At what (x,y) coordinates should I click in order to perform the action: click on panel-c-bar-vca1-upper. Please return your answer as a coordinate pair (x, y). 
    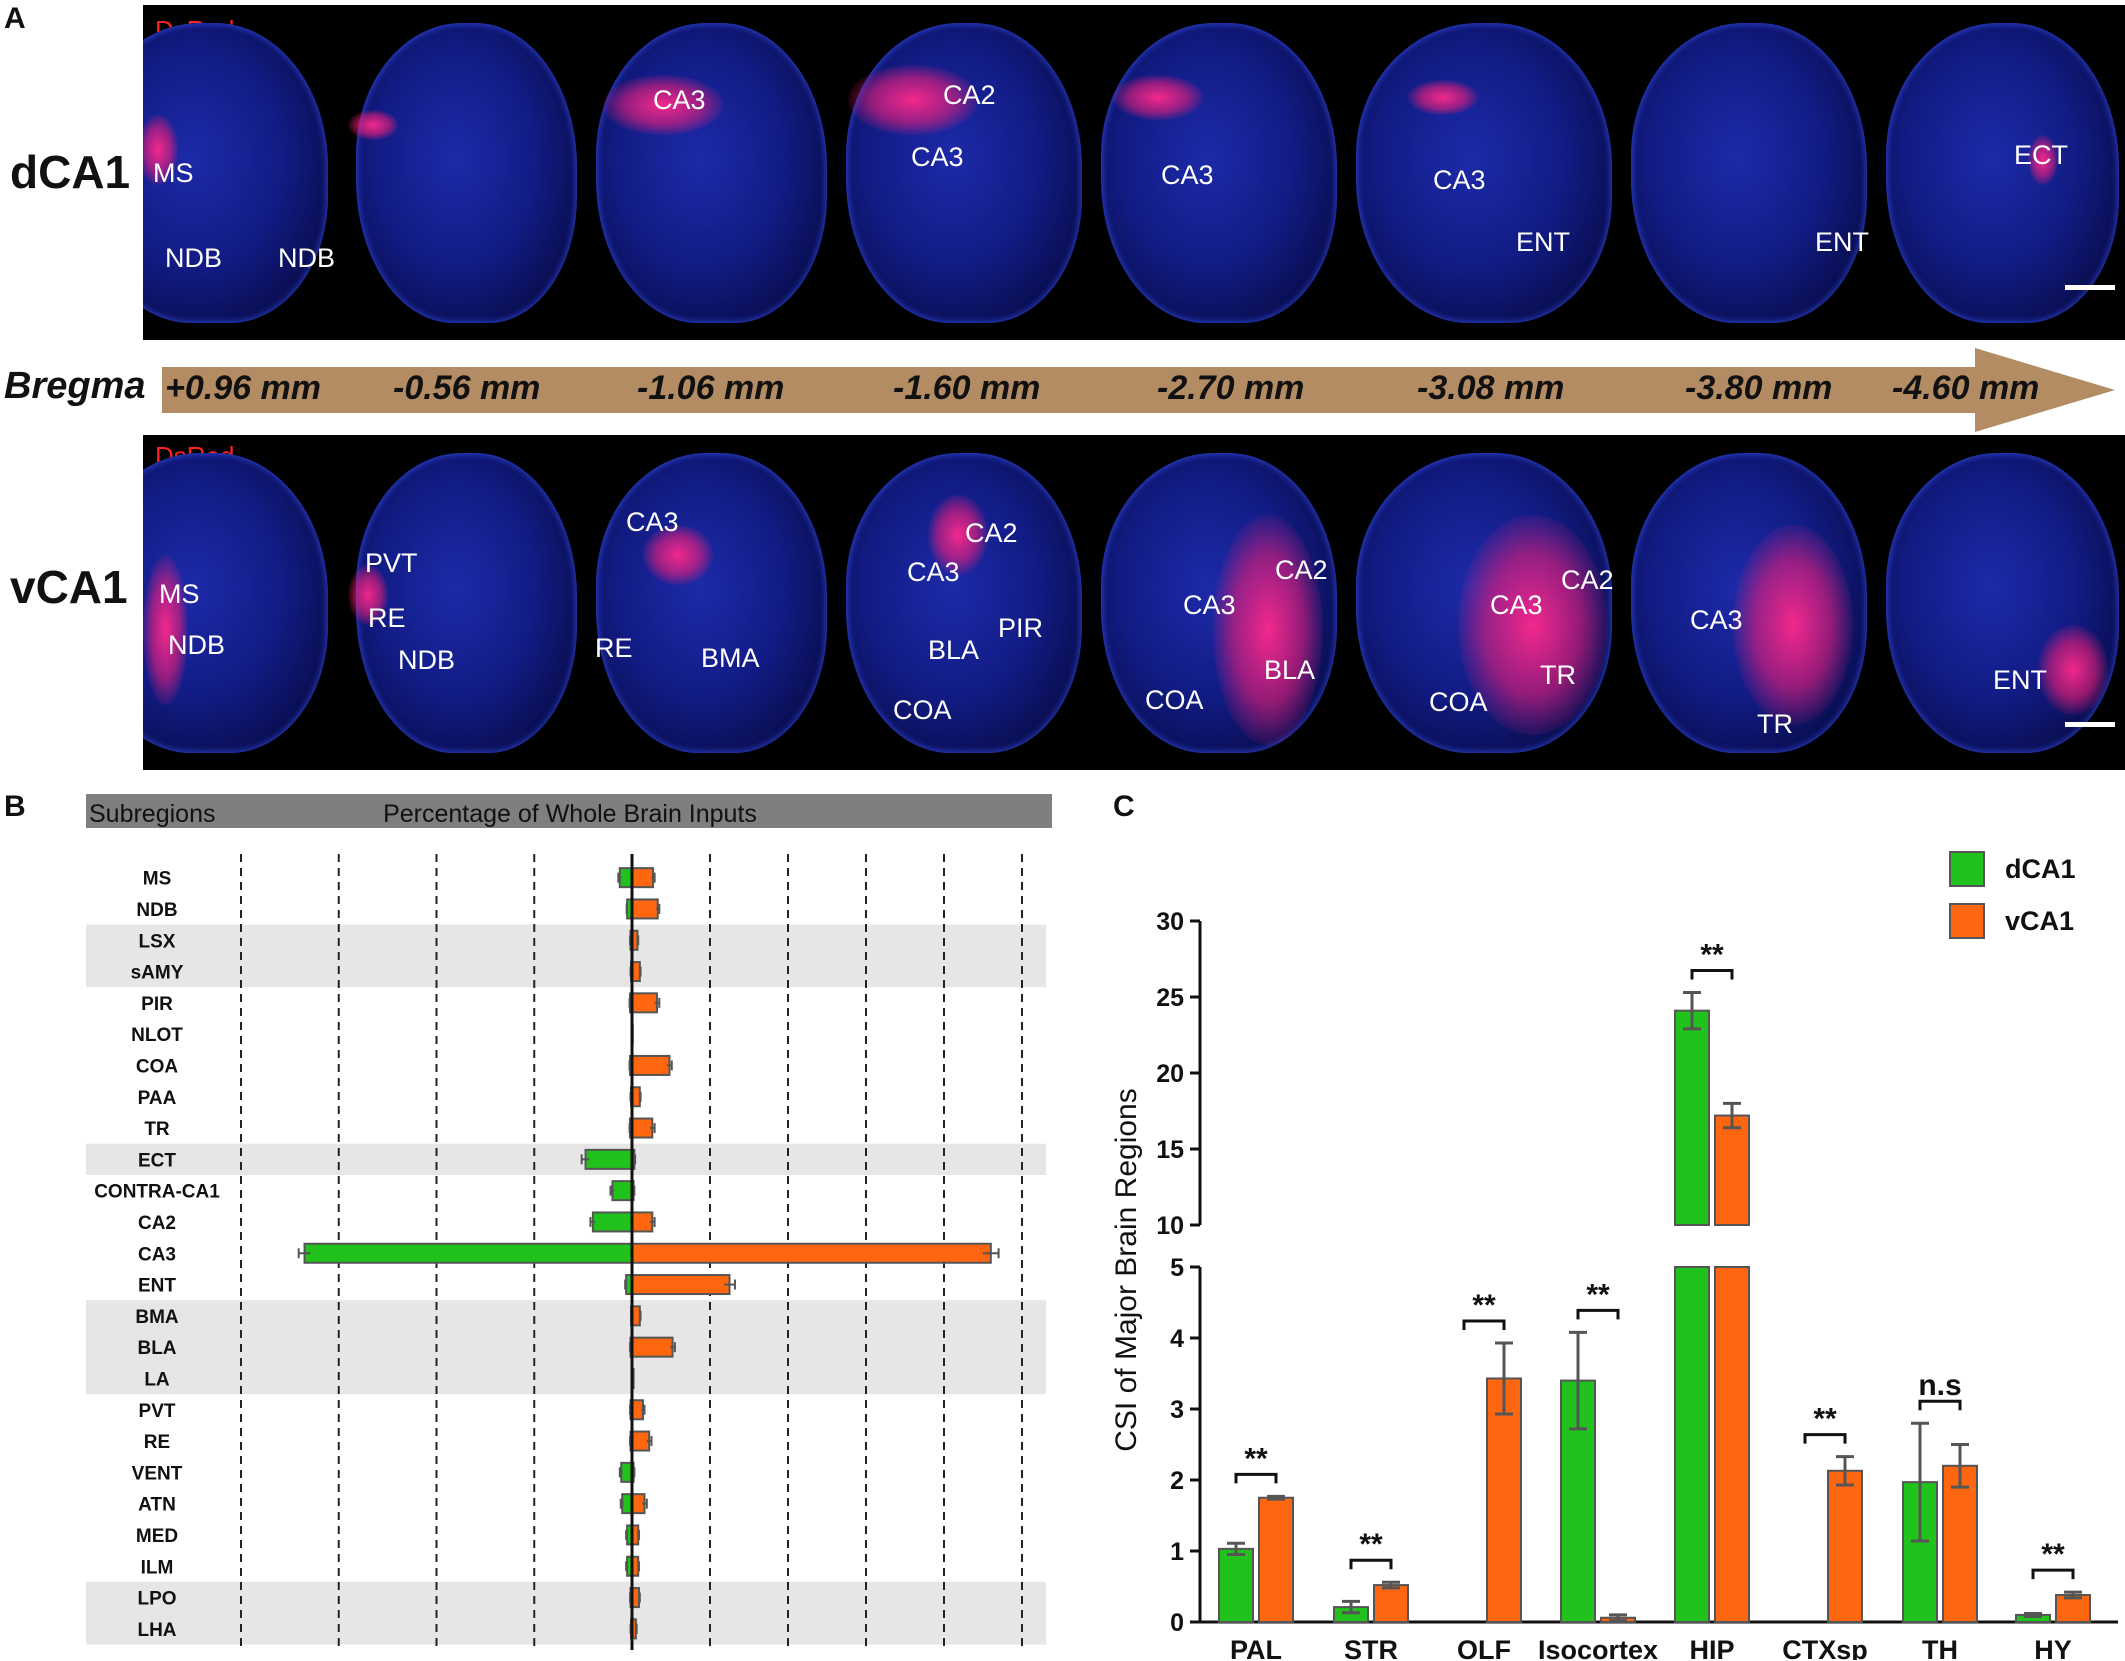
    Looking at the image, I should click on (1732, 1170).